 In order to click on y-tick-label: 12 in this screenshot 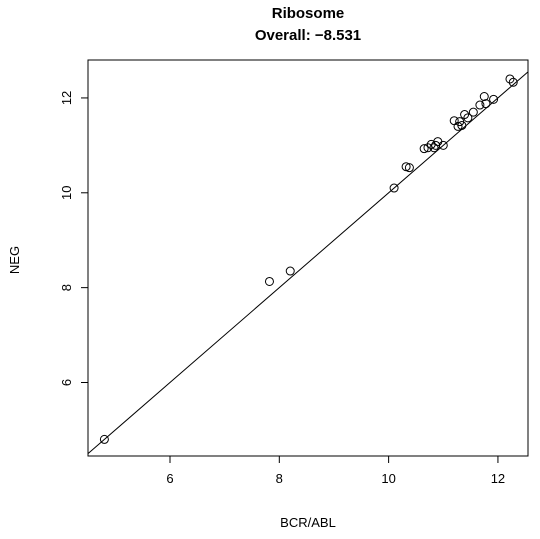, I will do `click(66, 98)`.